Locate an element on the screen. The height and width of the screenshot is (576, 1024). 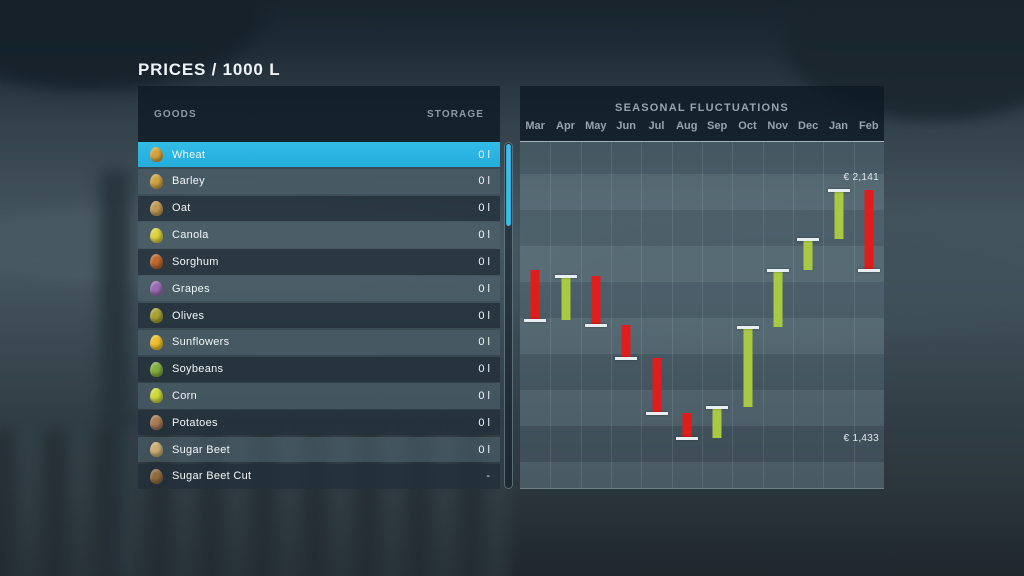
grapes-icon is located at coordinates (156, 289).